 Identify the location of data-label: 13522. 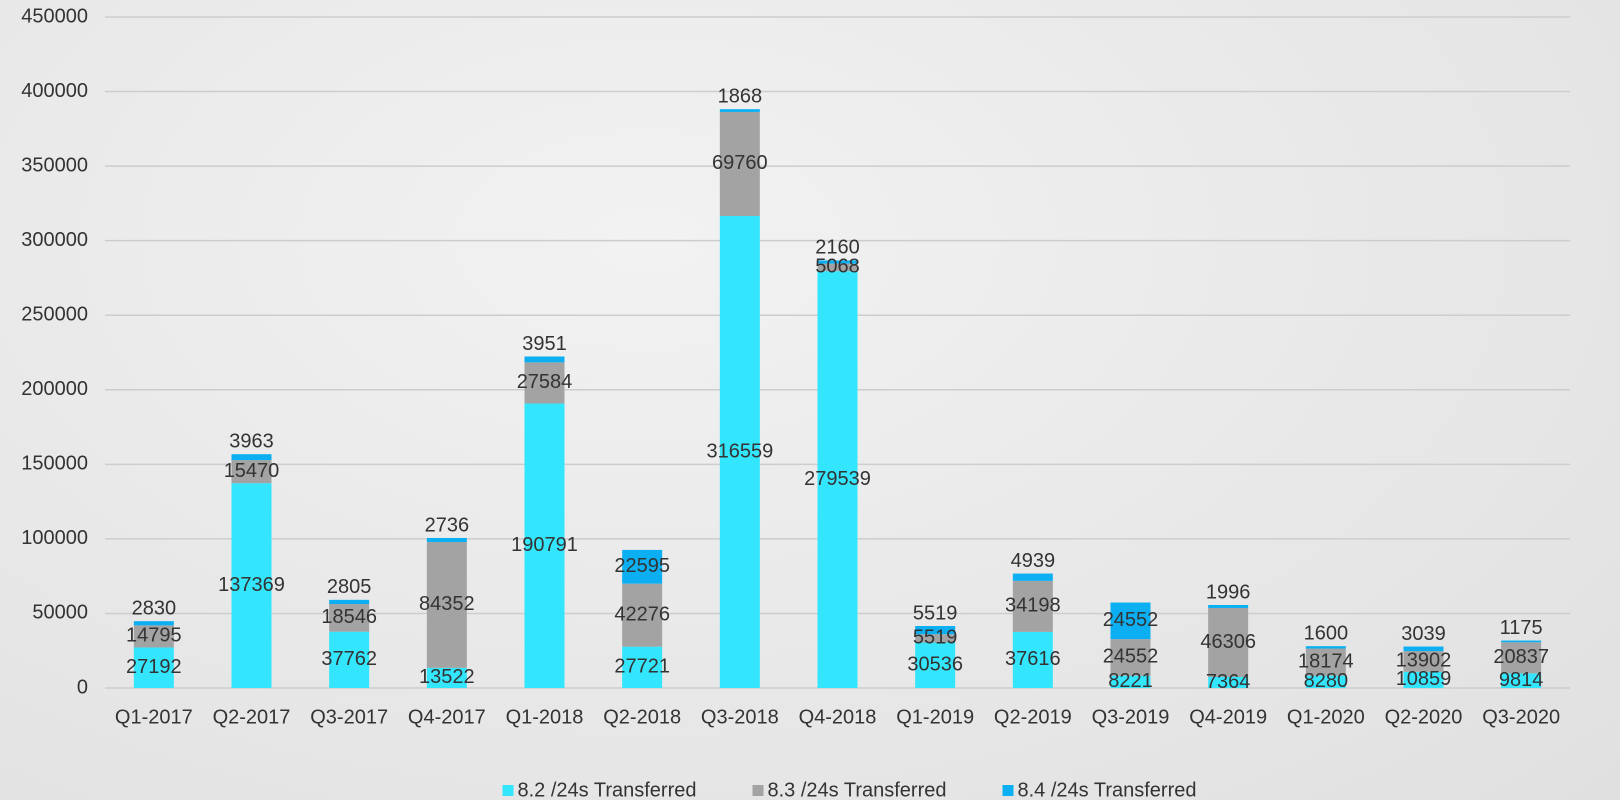
(447, 677).